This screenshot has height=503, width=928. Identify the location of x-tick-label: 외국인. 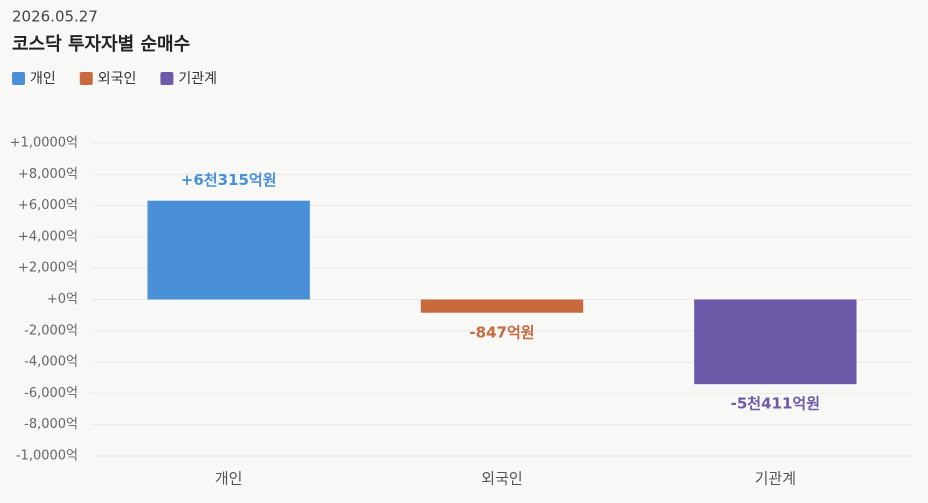
(501, 479).